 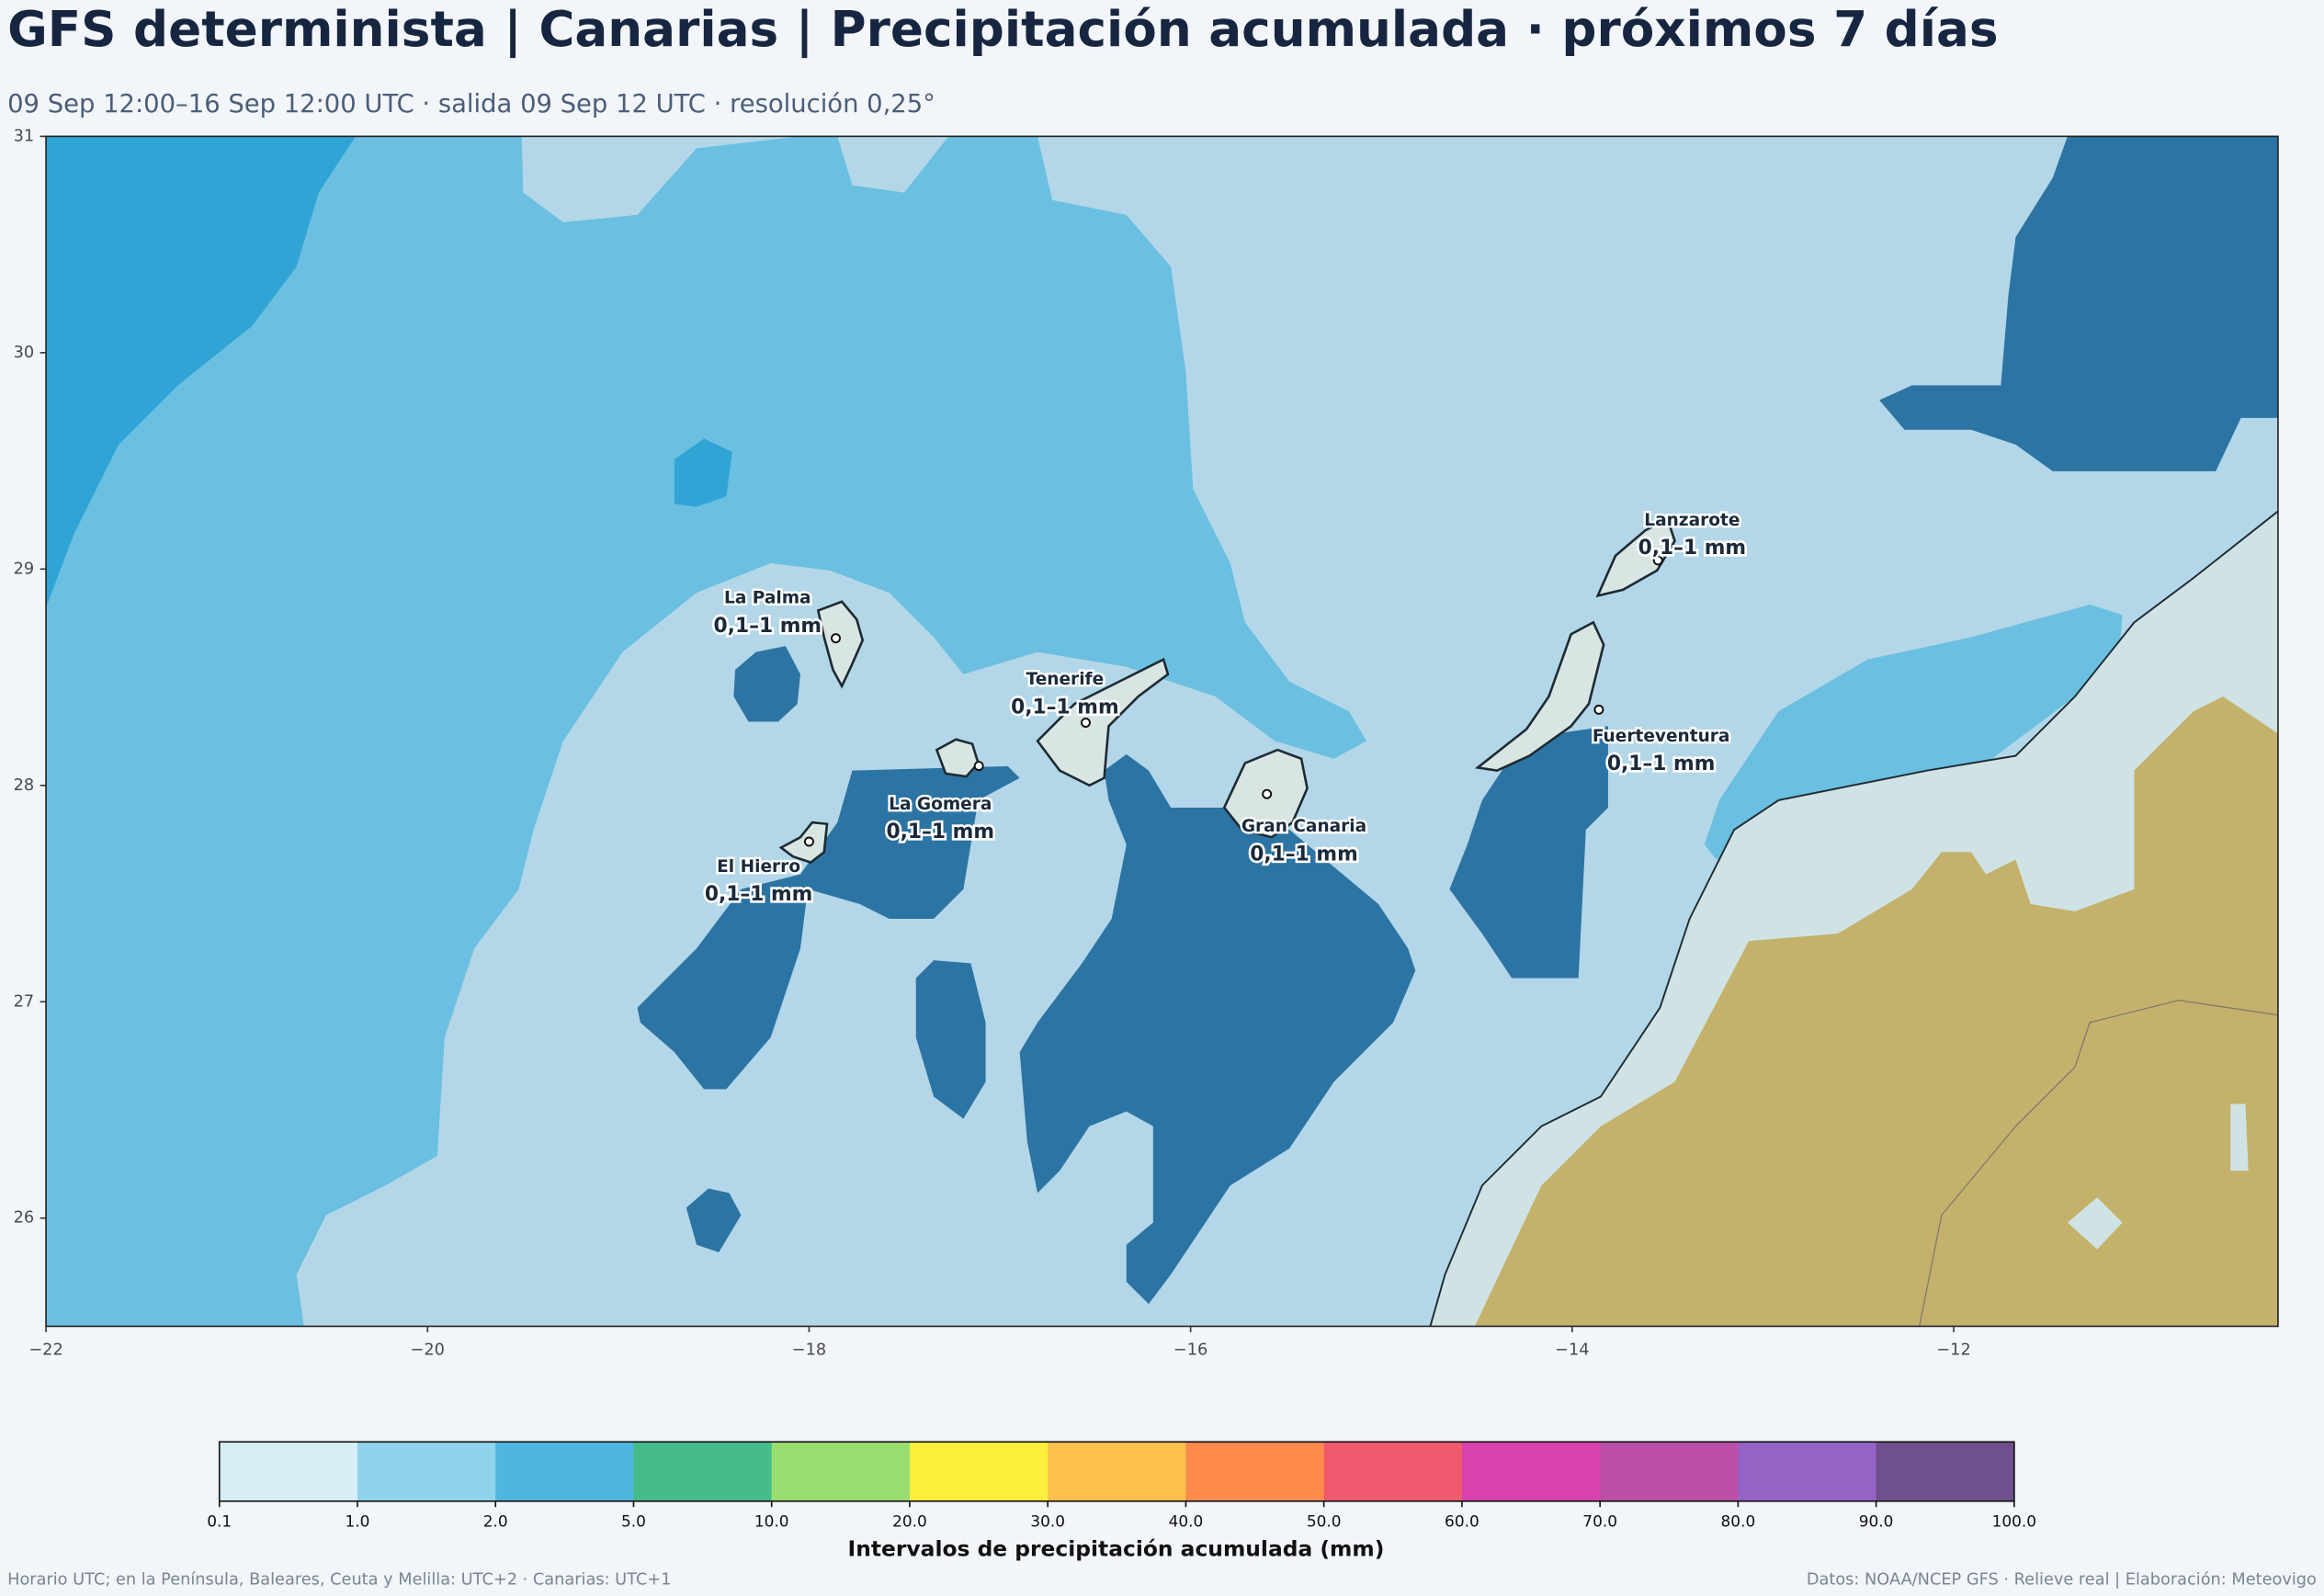 I want to click on y-tick-label: 30, so click(x=25, y=353).